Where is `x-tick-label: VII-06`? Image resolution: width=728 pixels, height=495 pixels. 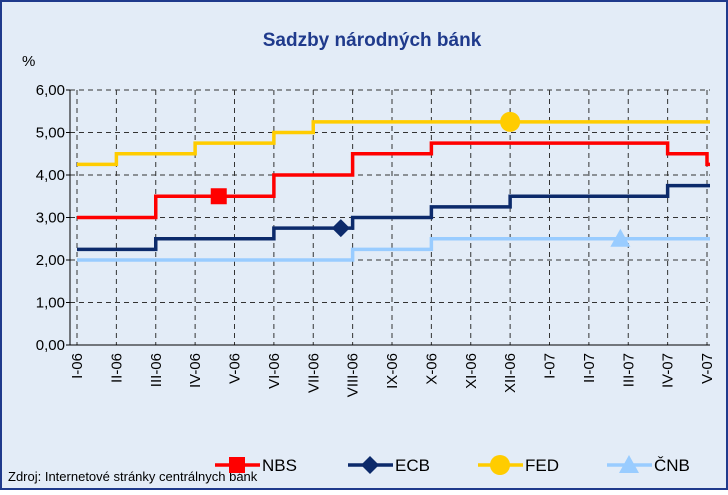
x-tick-label: VII-06 is located at coordinates (313, 373).